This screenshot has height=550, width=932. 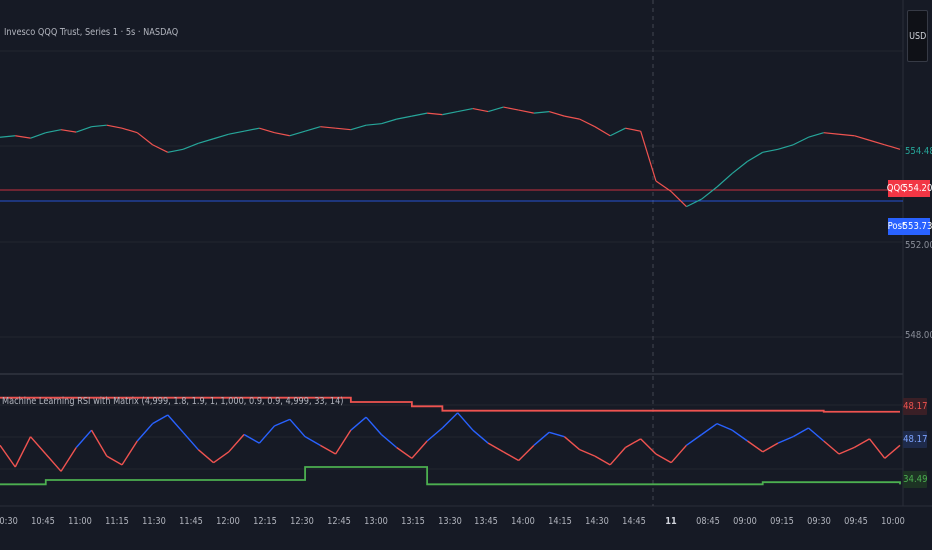 I want to click on time-tick: 12:30, so click(x=301, y=521).